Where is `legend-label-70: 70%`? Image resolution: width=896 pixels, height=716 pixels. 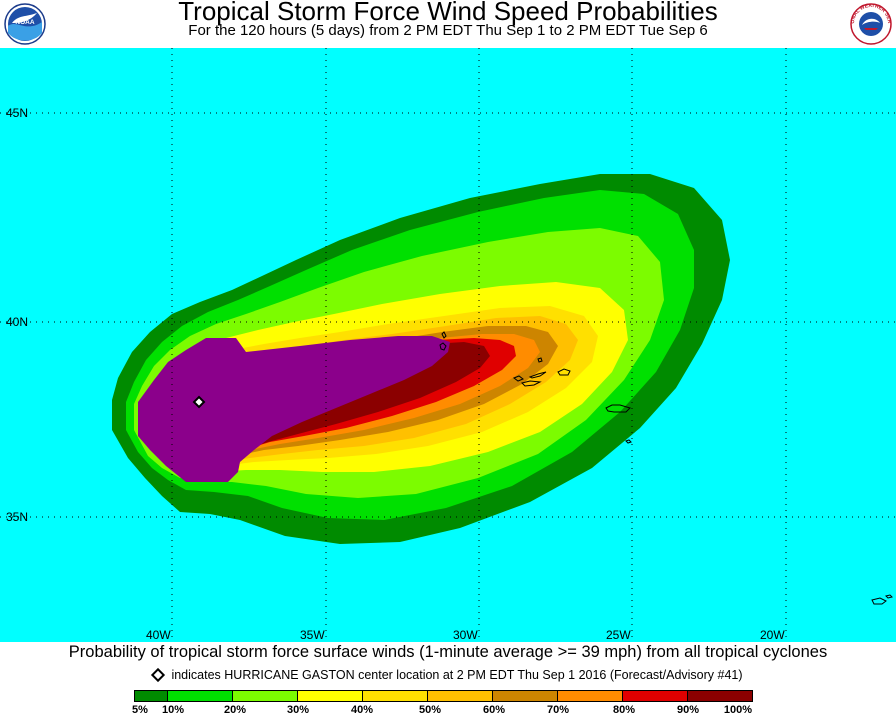 legend-label-70: 70% is located at coordinates (558, 710).